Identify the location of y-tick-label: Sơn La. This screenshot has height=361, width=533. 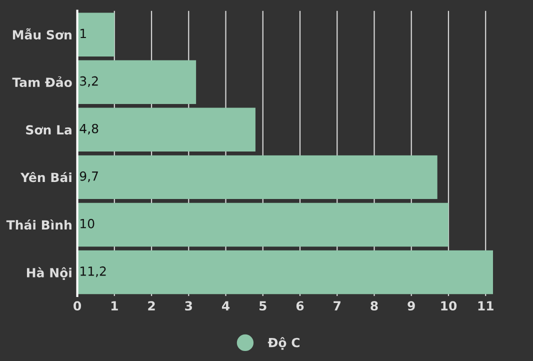
(49, 130).